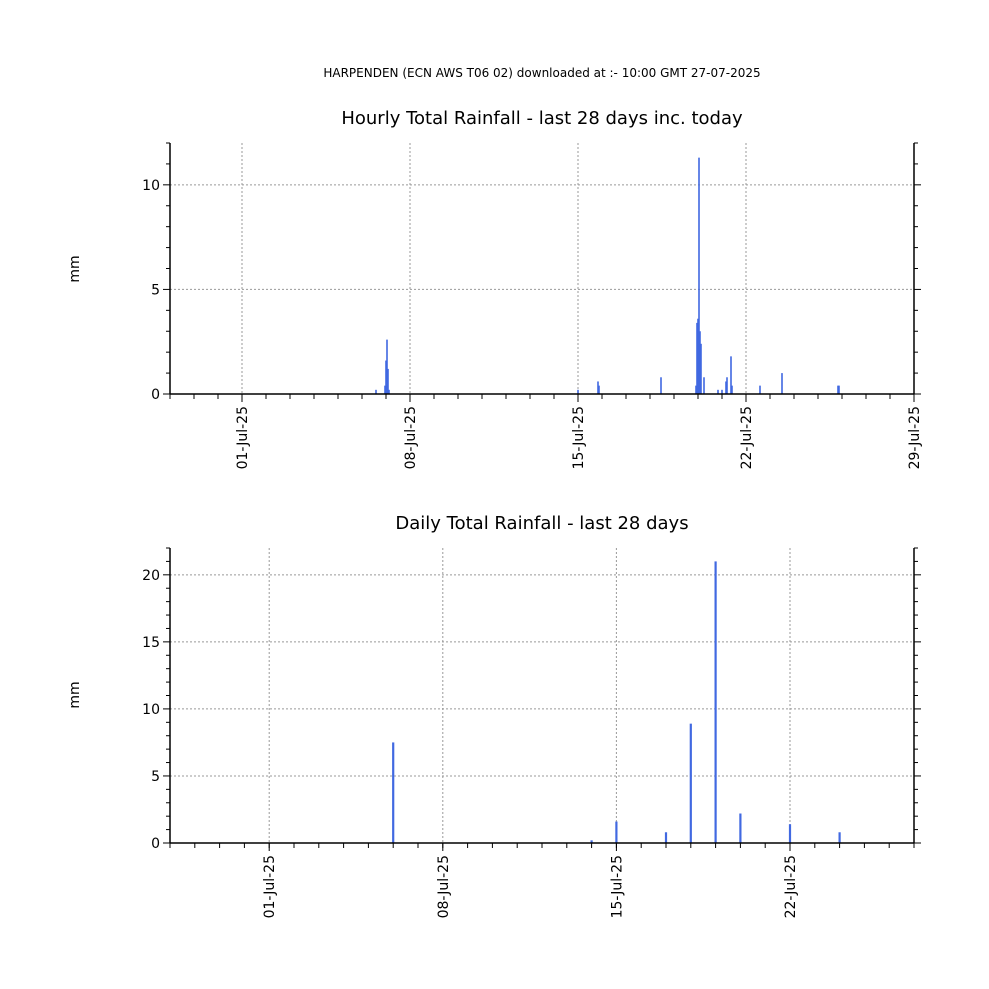 This screenshot has height=989, width=989. I want to click on y-tick-label: 20, so click(151, 576).